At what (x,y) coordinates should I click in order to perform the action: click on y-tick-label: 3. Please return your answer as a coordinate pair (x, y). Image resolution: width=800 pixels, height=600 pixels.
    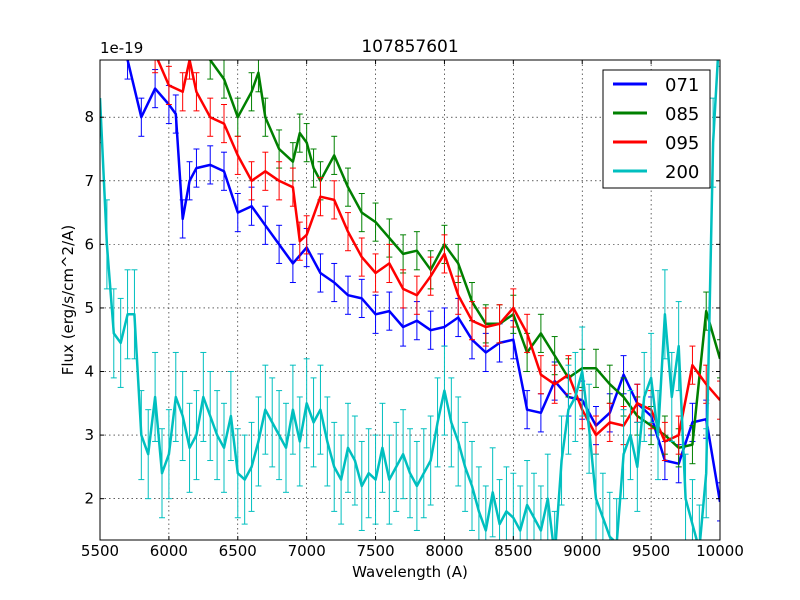
    Looking at the image, I should click on (89, 435).